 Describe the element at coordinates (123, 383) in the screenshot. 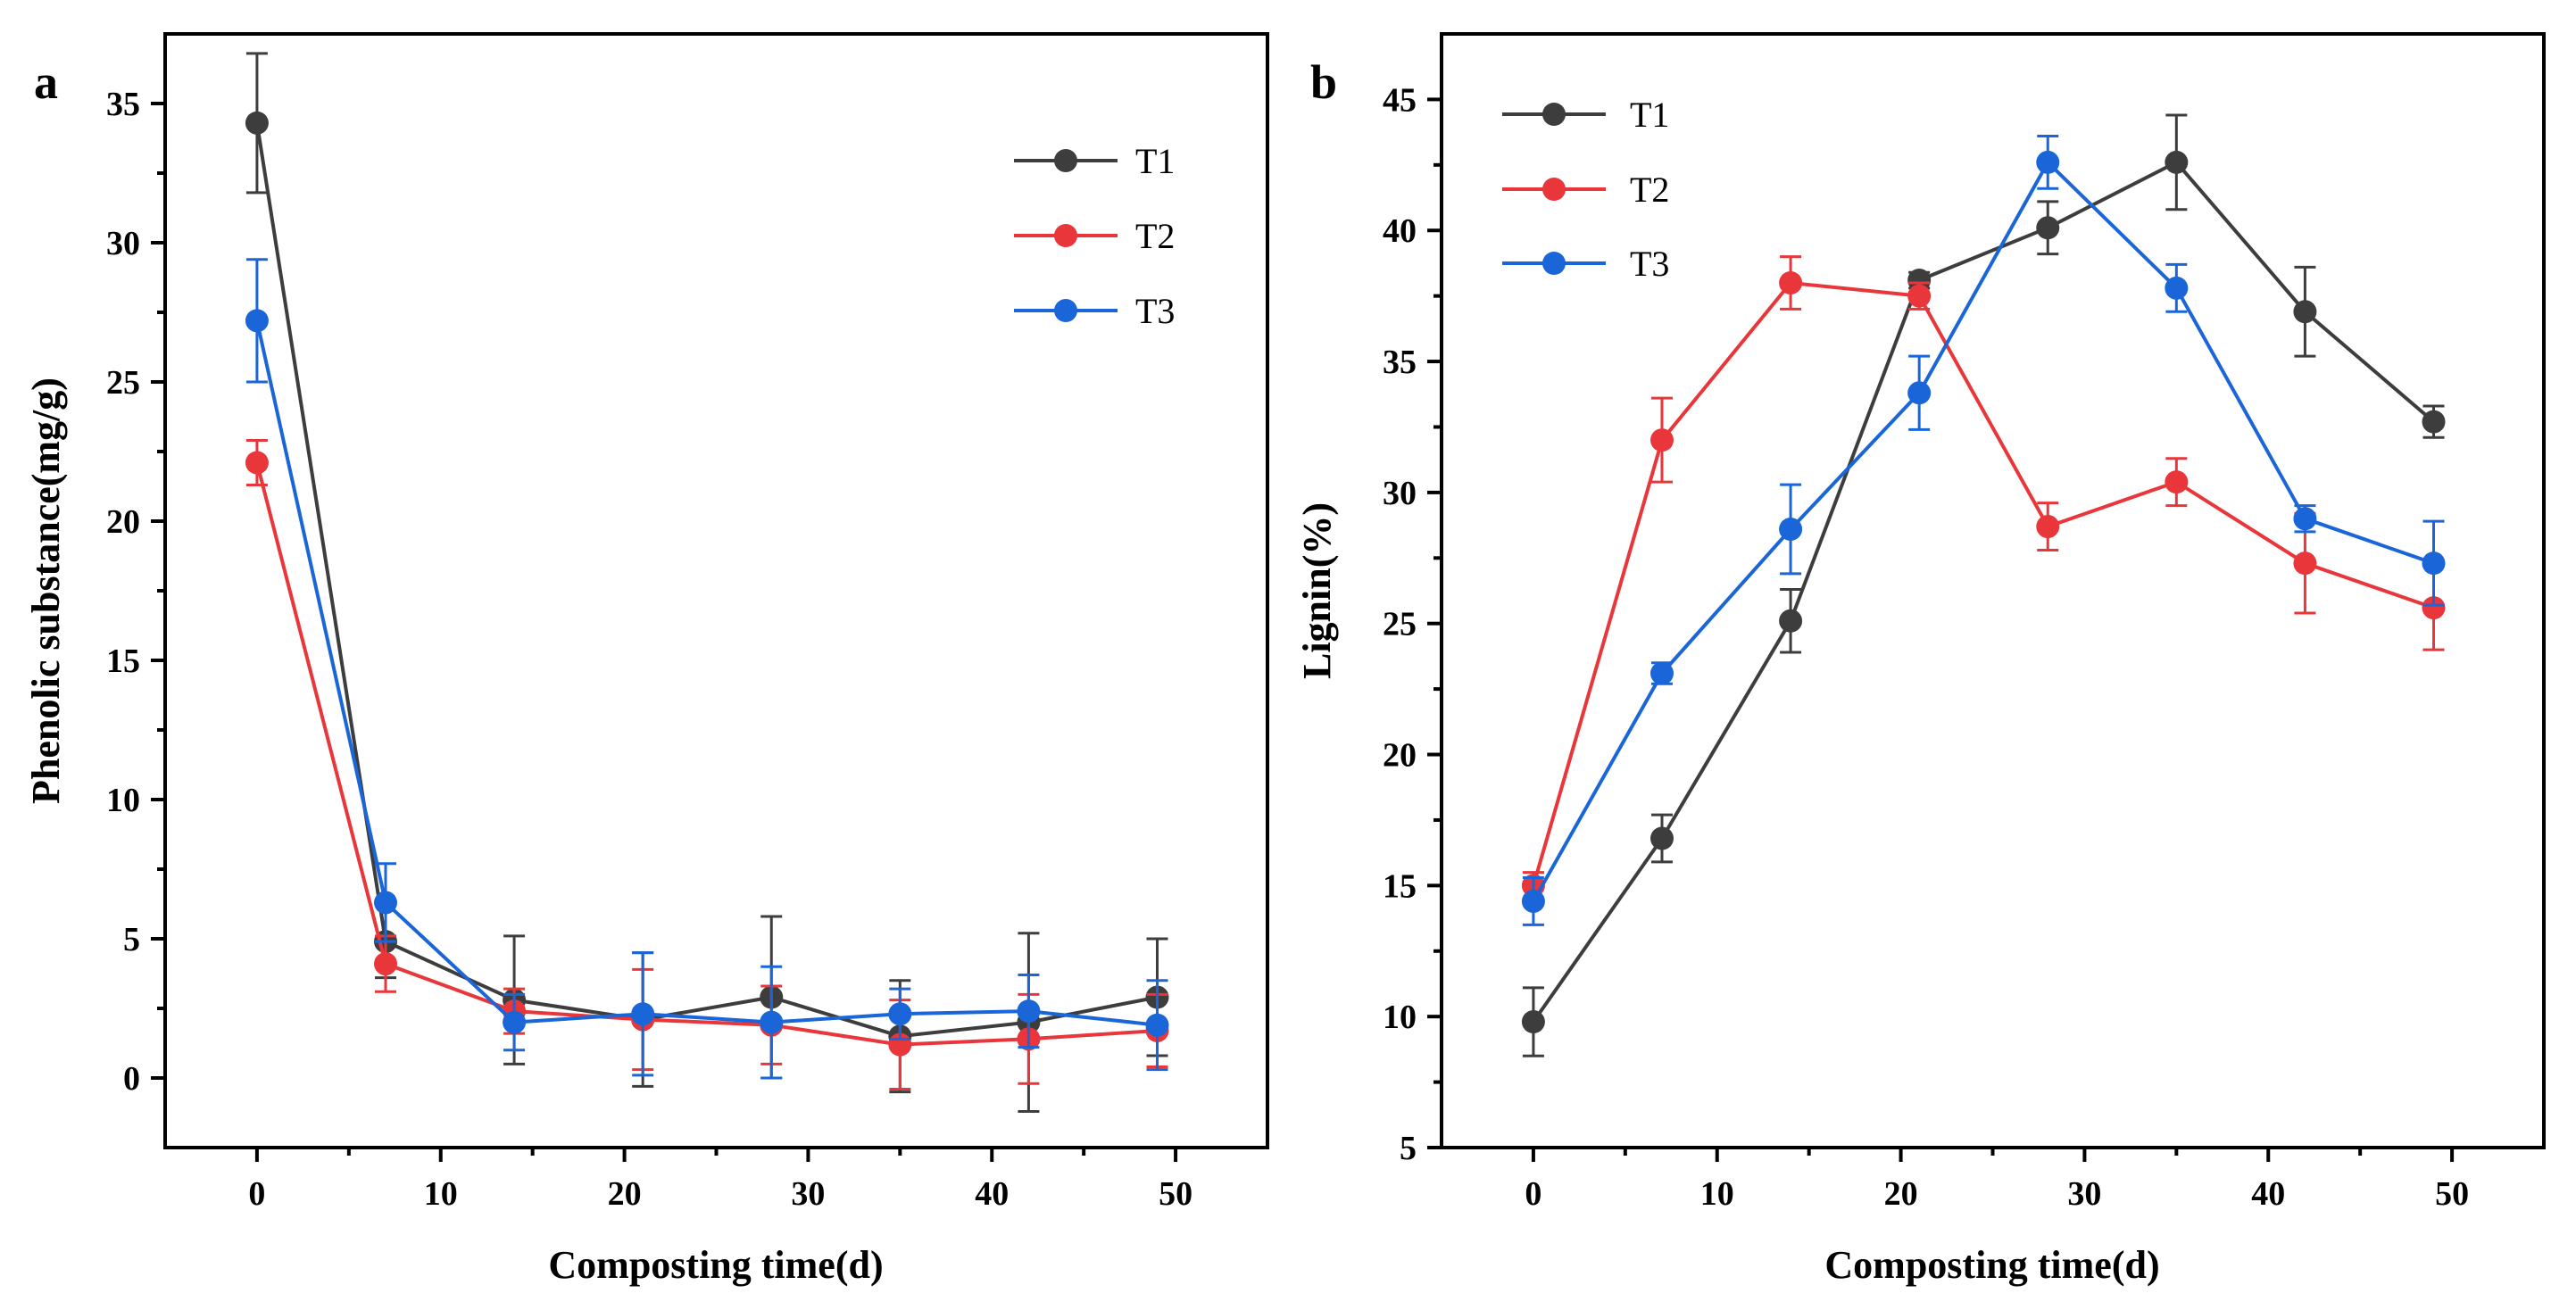

I see `y-tick-label-a: 25` at that location.